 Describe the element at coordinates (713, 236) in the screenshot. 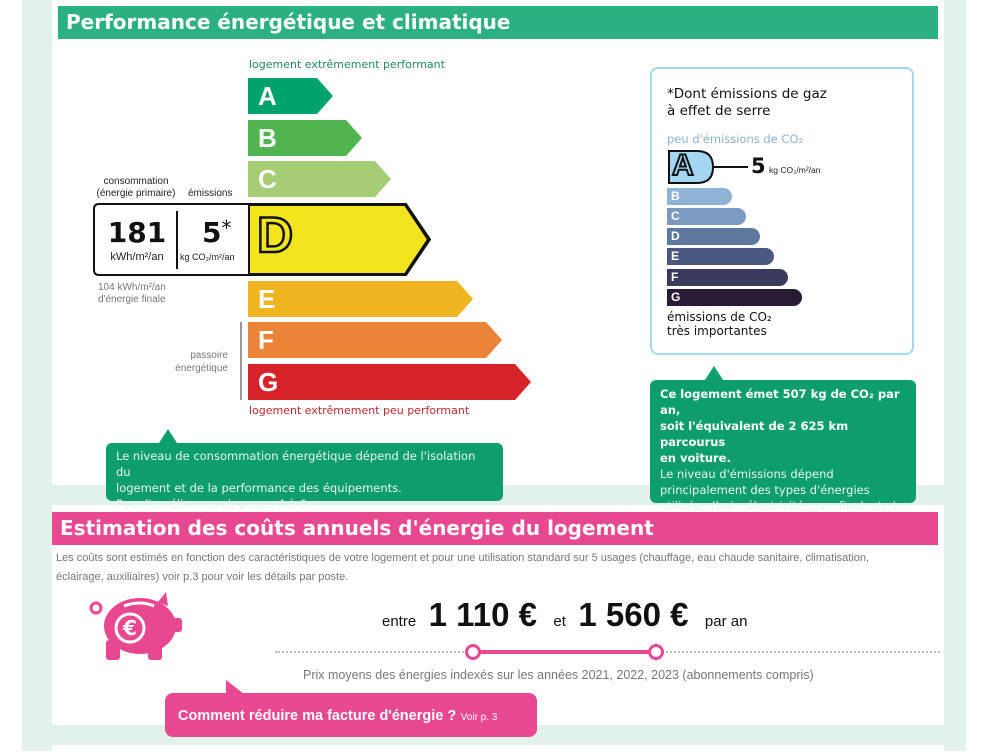

I see `ghg-class-d: D` at that location.